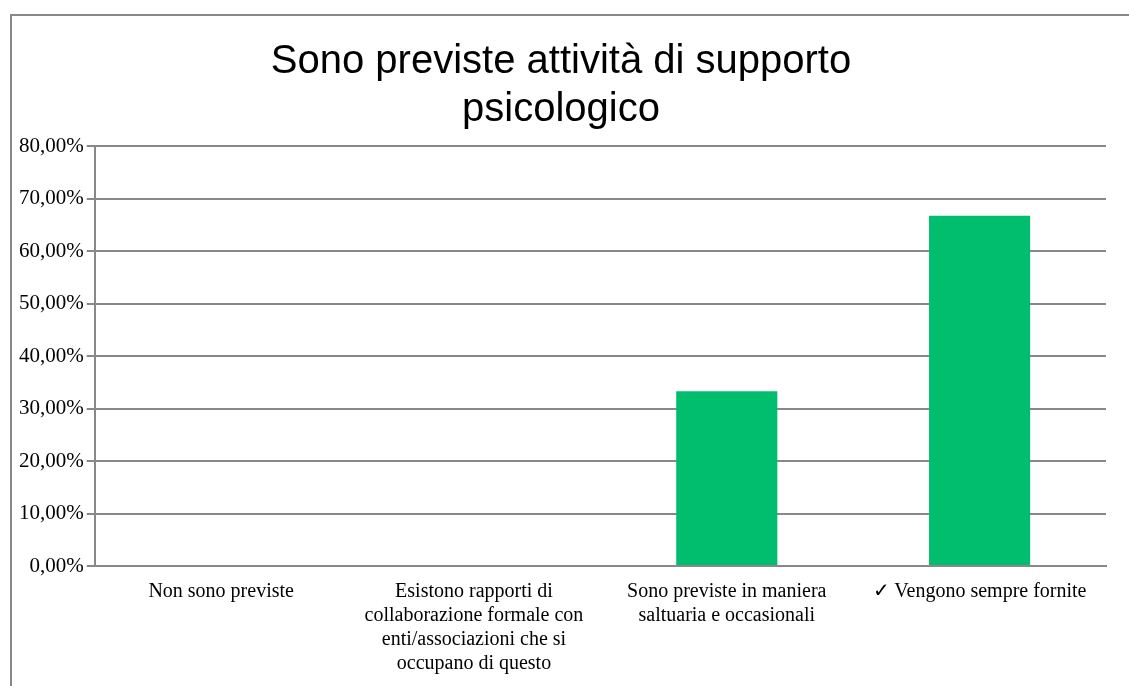 This screenshot has width=1129, height=686. What do you see at coordinates (979, 591) in the screenshot?
I see `x-tick-label: ✓ Vengono sempre fornite` at bounding box center [979, 591].